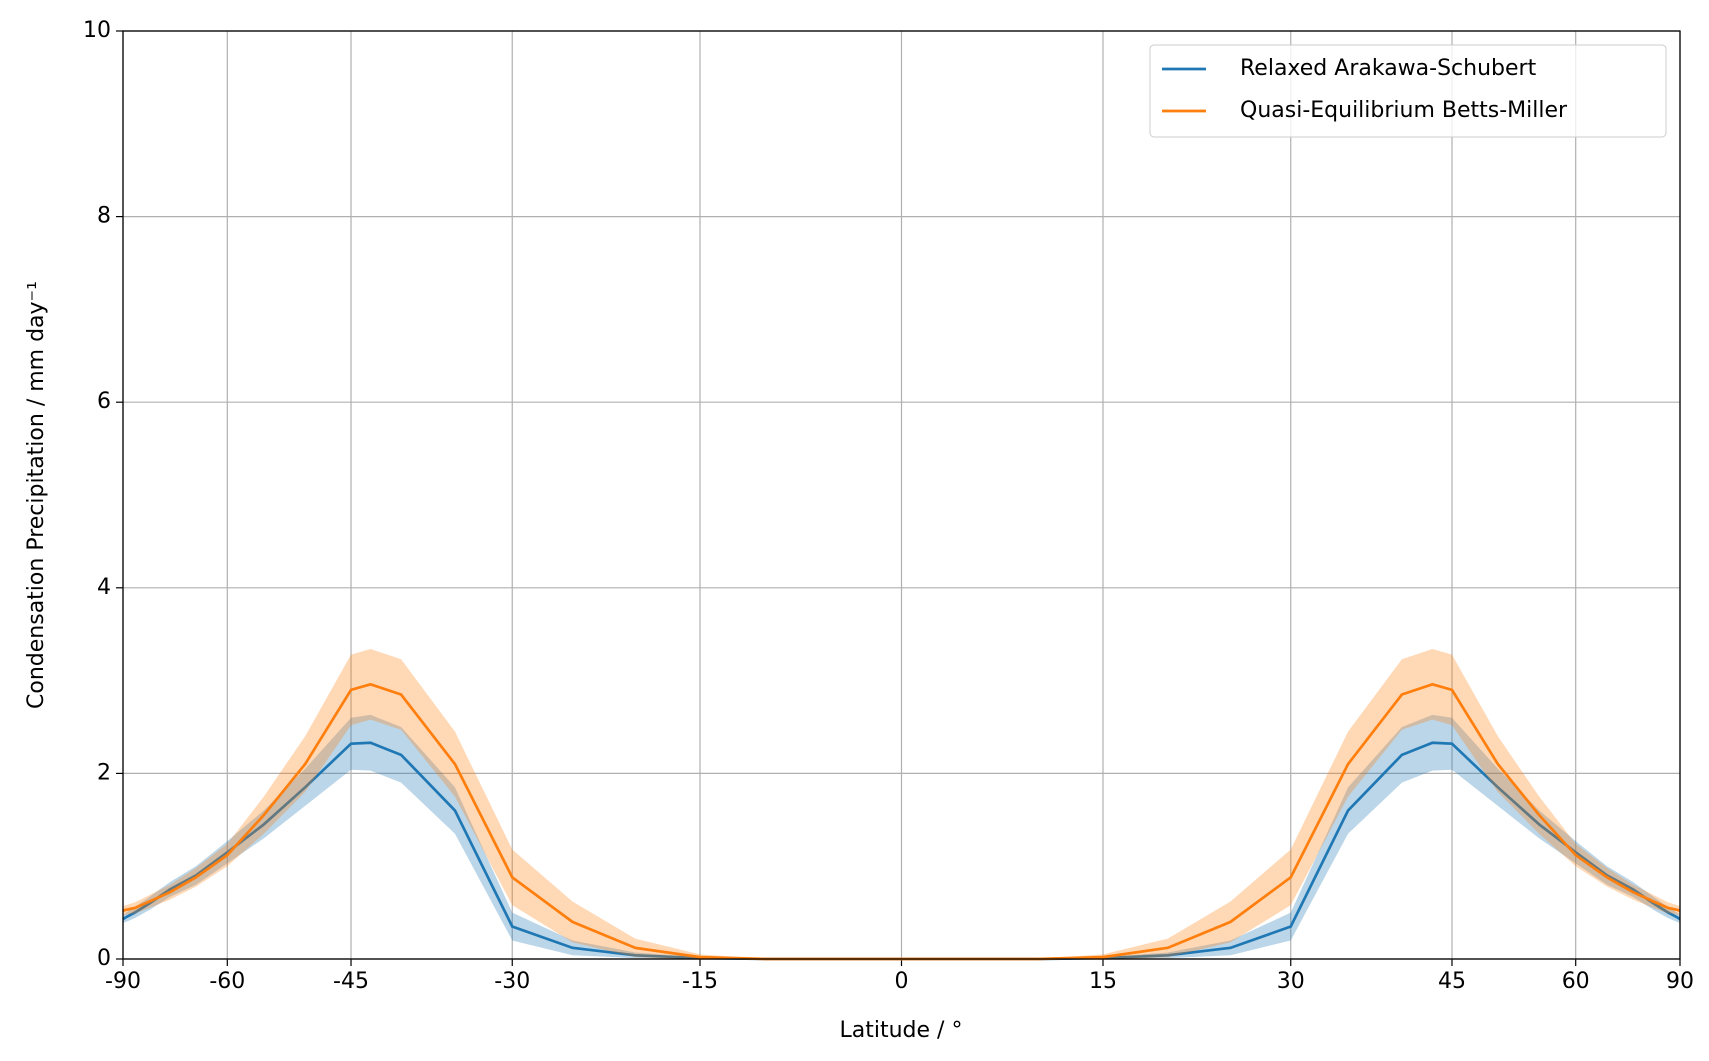 The height and width of the screenshot is (1061, 1709). Describe the element at coordinates (351, 981) in the screenshot. I see `x-tick-label: -45` at that location.